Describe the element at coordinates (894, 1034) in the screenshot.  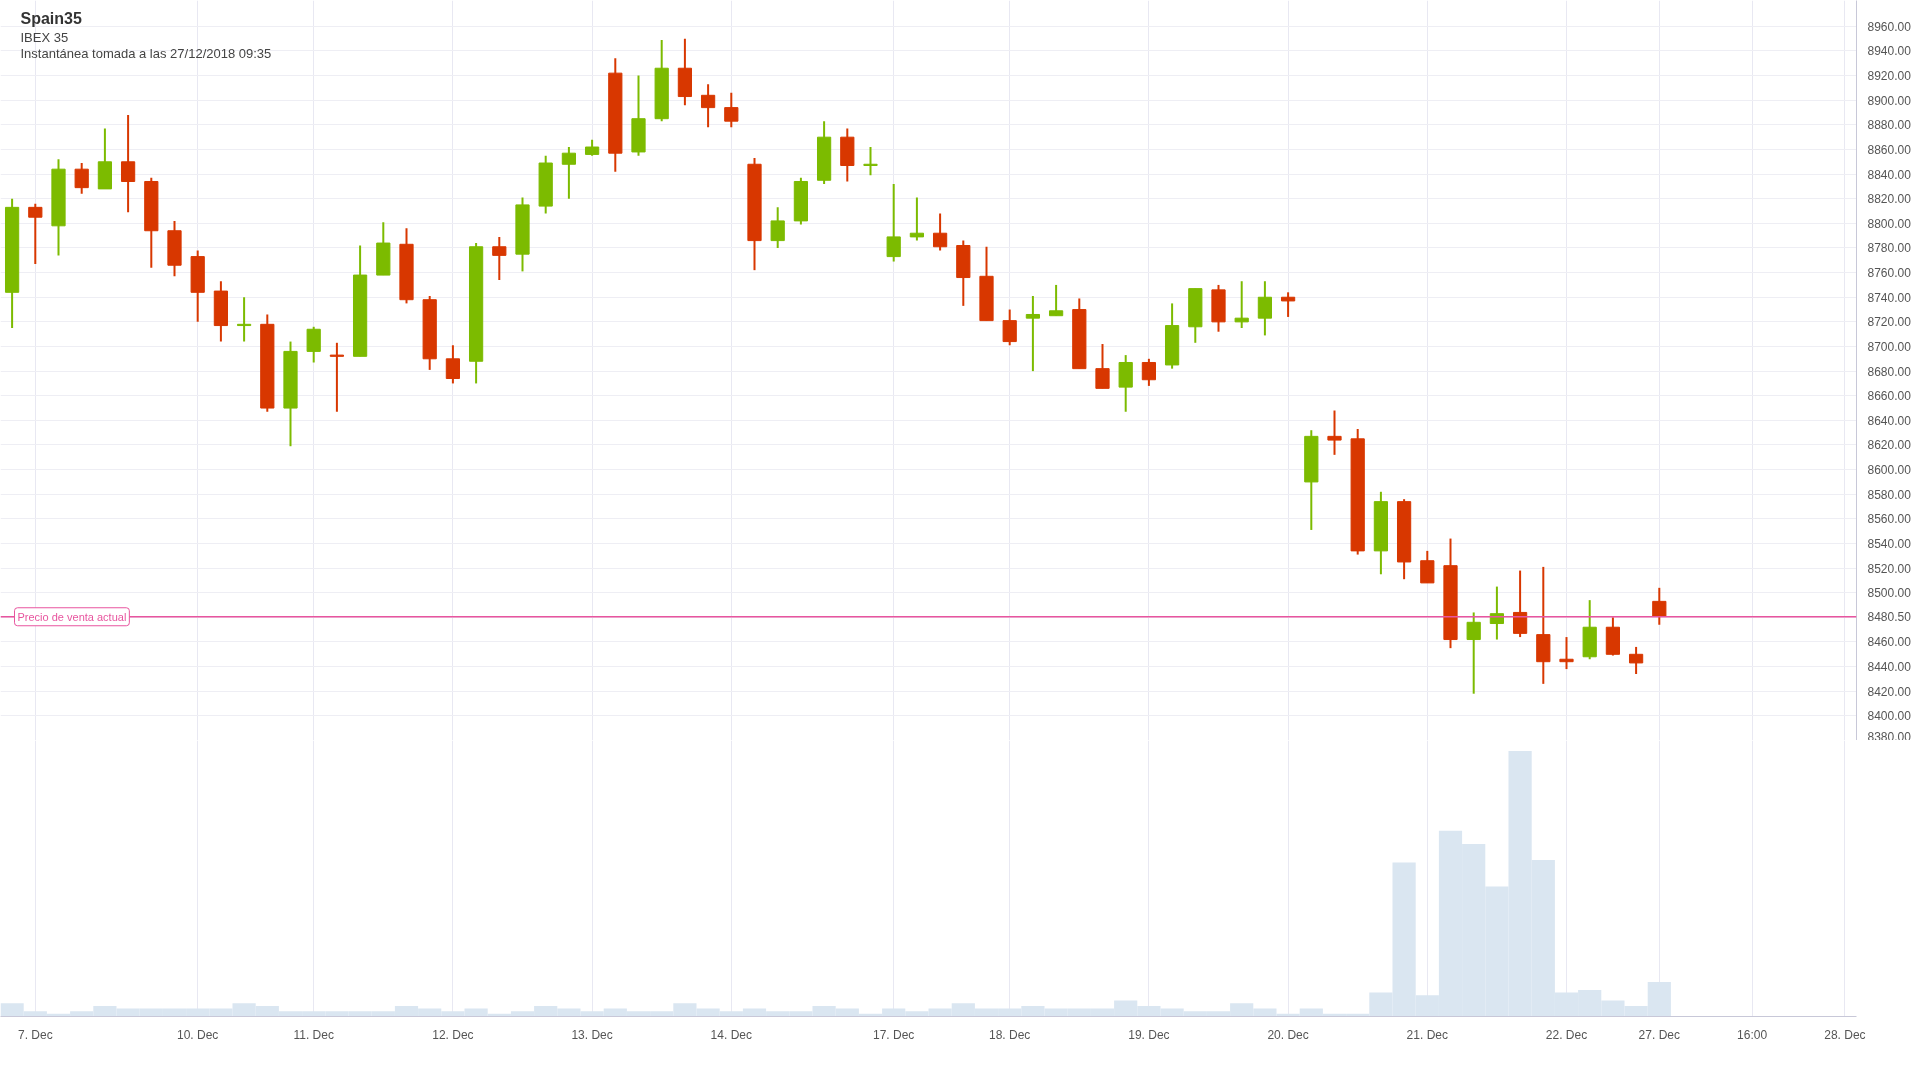
I see `x-tick-label: 17. Dec` at that location.